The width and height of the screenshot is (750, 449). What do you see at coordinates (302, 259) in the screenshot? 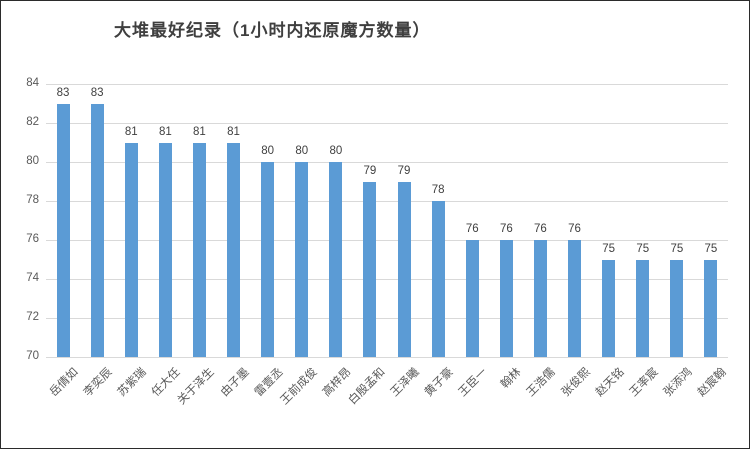
I see `bar-王前成俊` at bounding box center [302, 259].